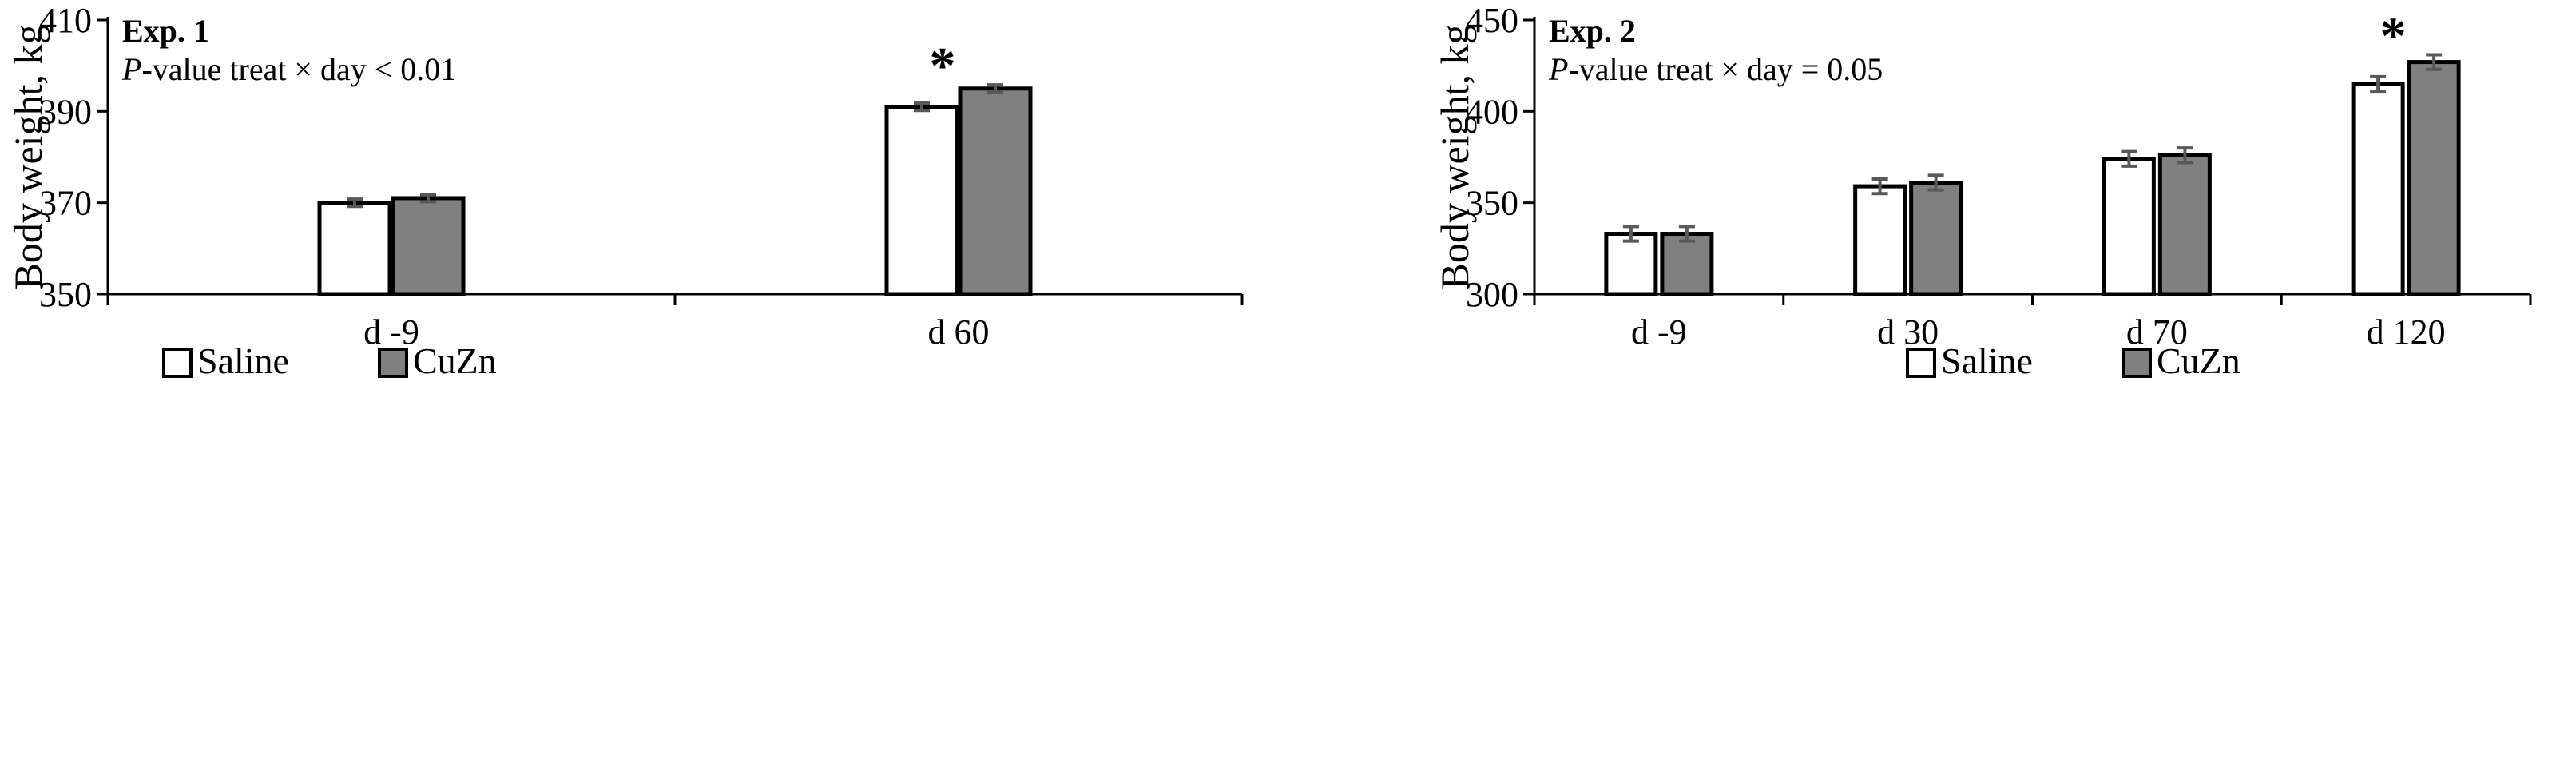 The width and height of the screenshot is (2576, 780). Describe the element at coordinates (959, 332) in the screenshot. I see `x-tick-label: d 60` at that location.